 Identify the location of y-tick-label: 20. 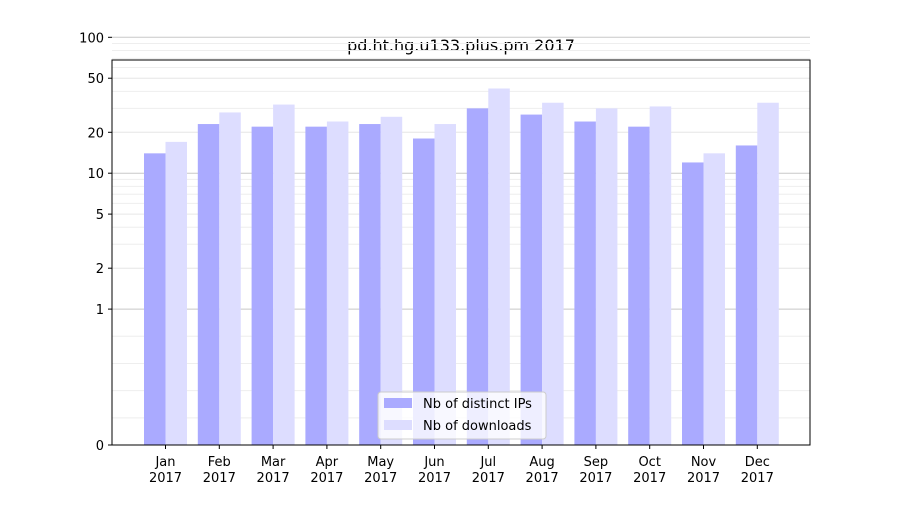
(95, 133).